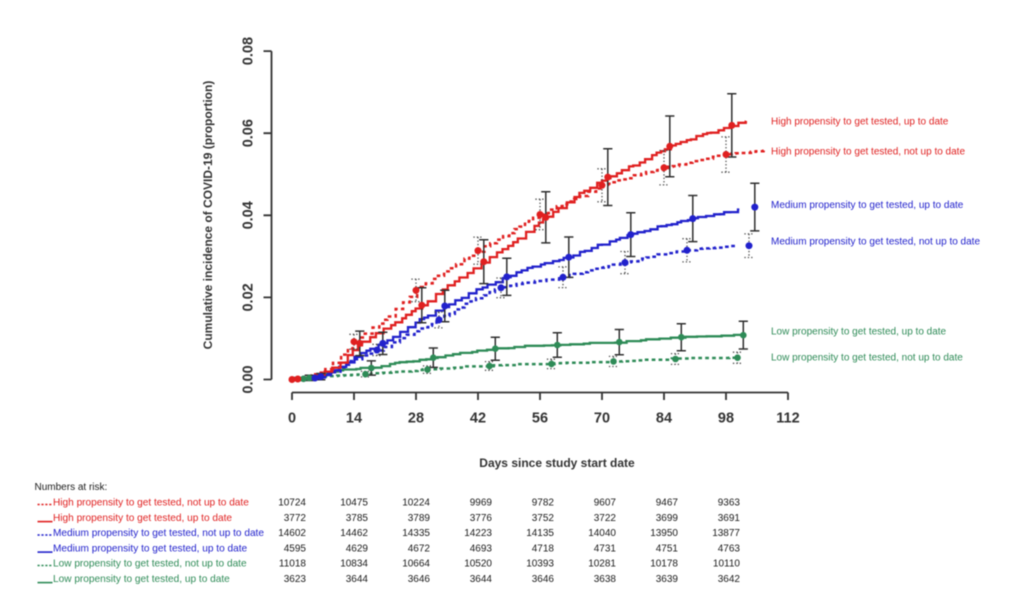  I want to click on svg-text: 0.00, so click(249, 379).